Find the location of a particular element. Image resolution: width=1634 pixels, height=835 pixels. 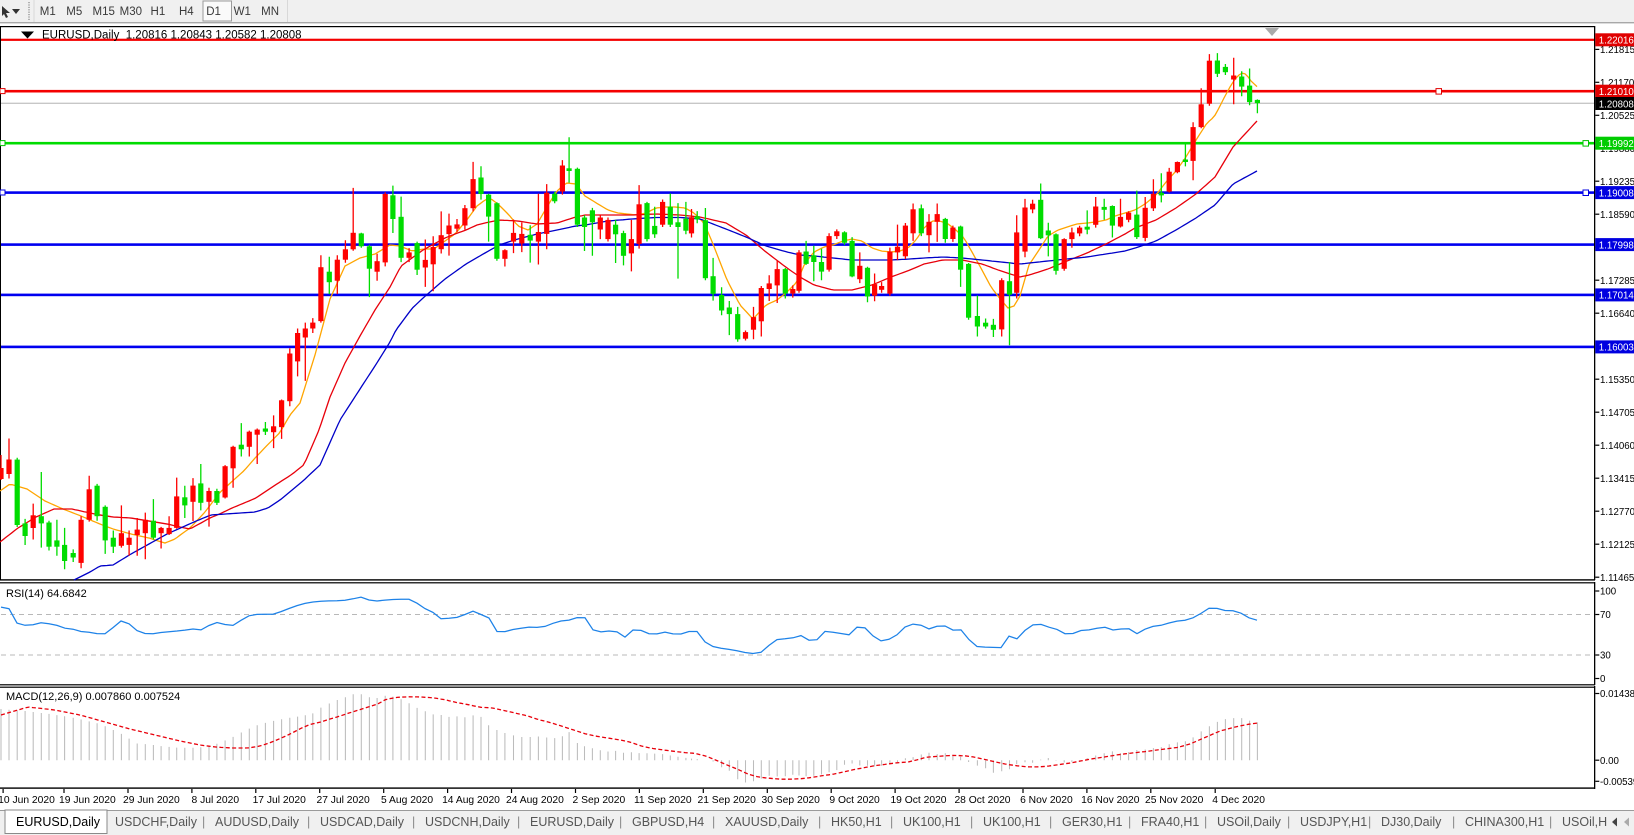

svg-text: 29 Jun 2020 is located at coordinates (151, 800).